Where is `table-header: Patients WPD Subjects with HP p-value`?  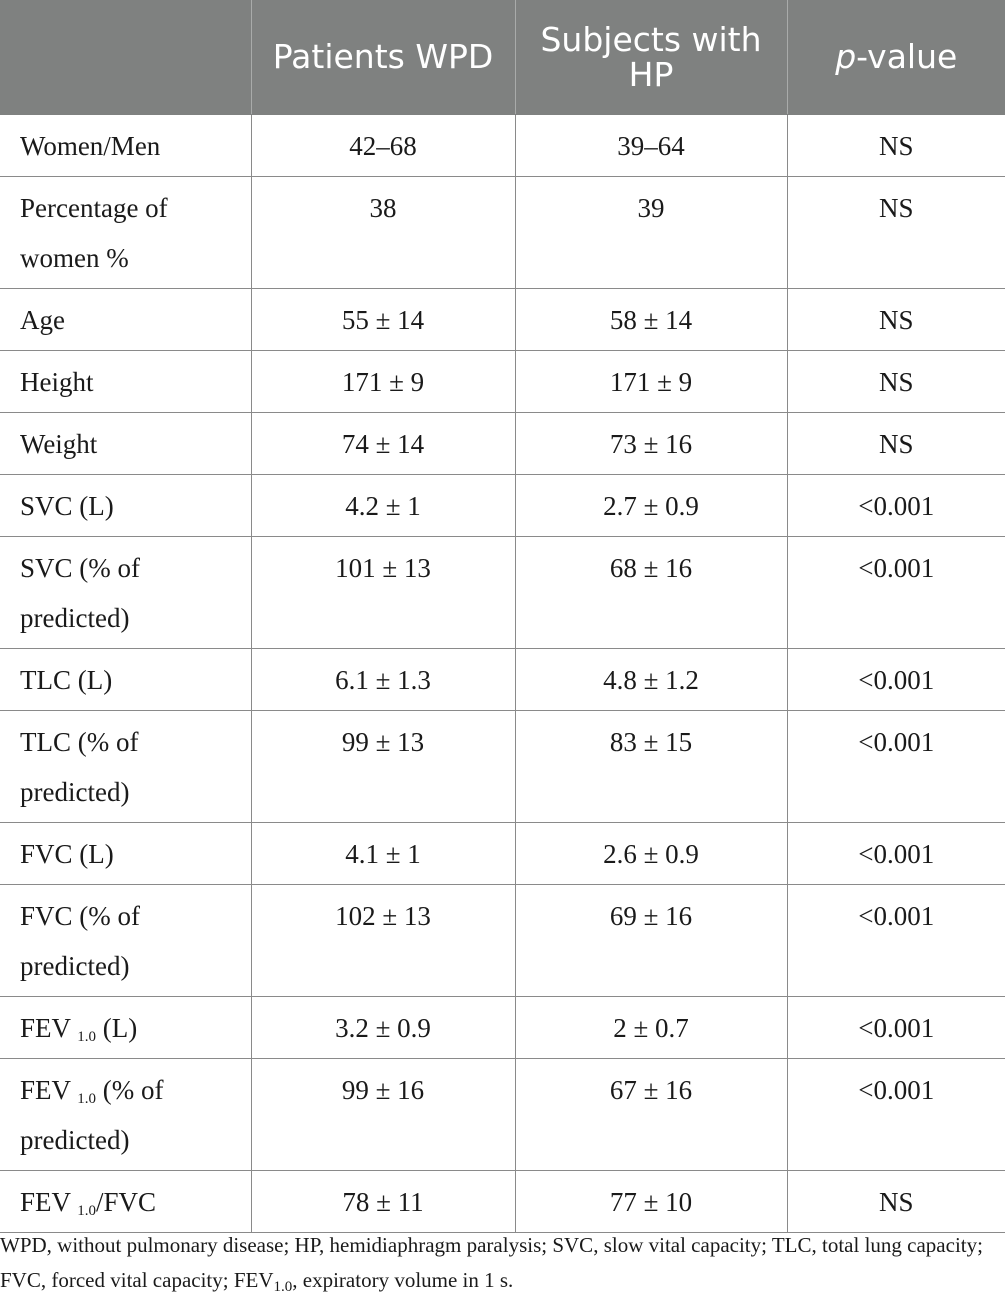
table-header: Patients WPD Subjects with HP p-value is located at coordinates (502, 57).